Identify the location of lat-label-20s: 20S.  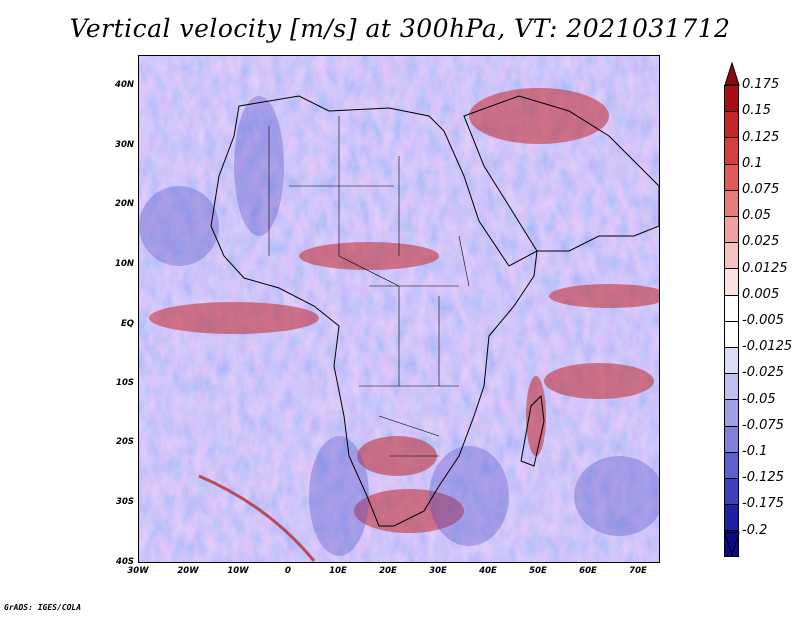
(125, 442).